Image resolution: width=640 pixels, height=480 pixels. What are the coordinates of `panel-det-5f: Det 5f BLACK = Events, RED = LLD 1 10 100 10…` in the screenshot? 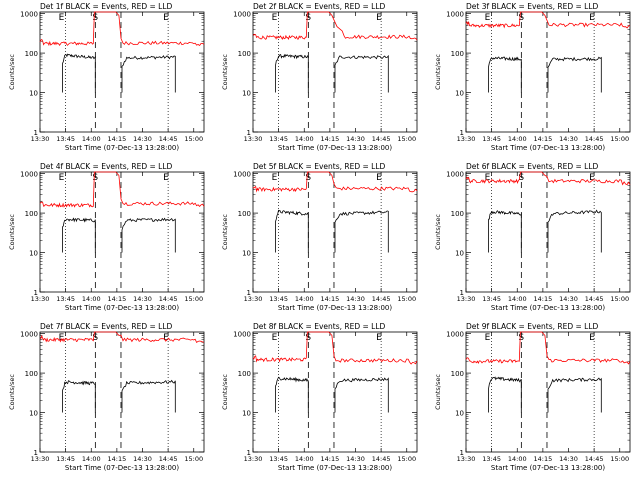 It's located at (319, 237).